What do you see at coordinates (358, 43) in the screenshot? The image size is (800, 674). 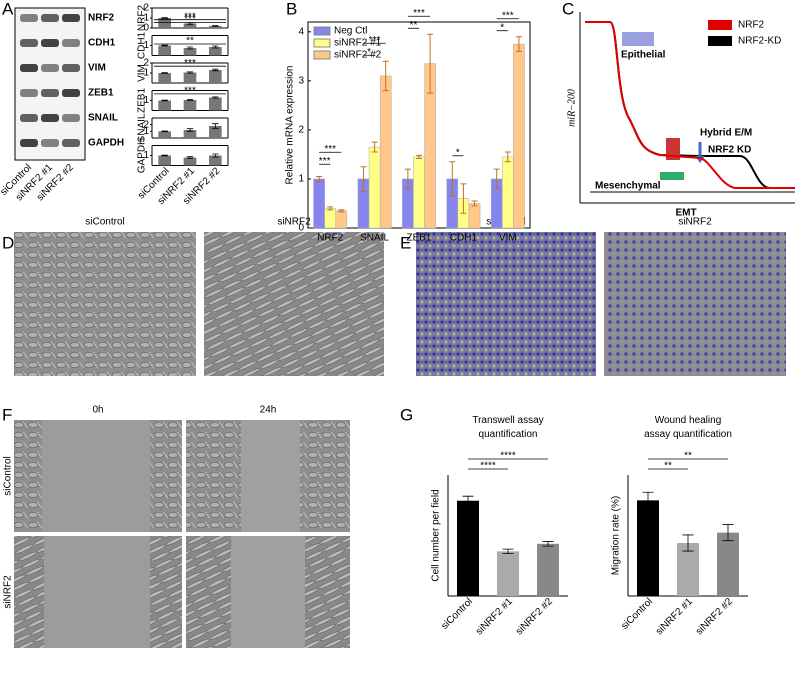 I see `legend-label: siNRF2 #1` at bounding box center [358, 43].